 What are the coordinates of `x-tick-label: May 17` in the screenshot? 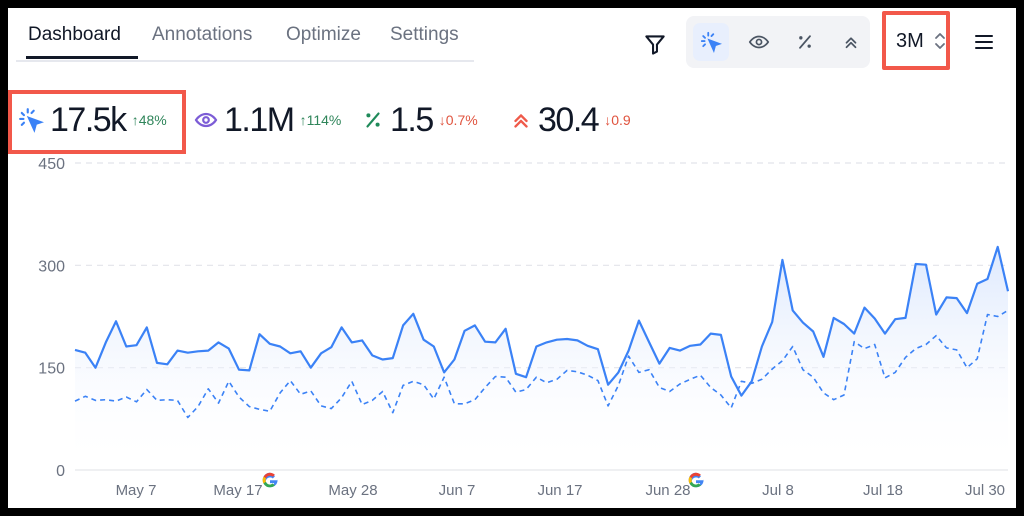 It's located at (237, 490).